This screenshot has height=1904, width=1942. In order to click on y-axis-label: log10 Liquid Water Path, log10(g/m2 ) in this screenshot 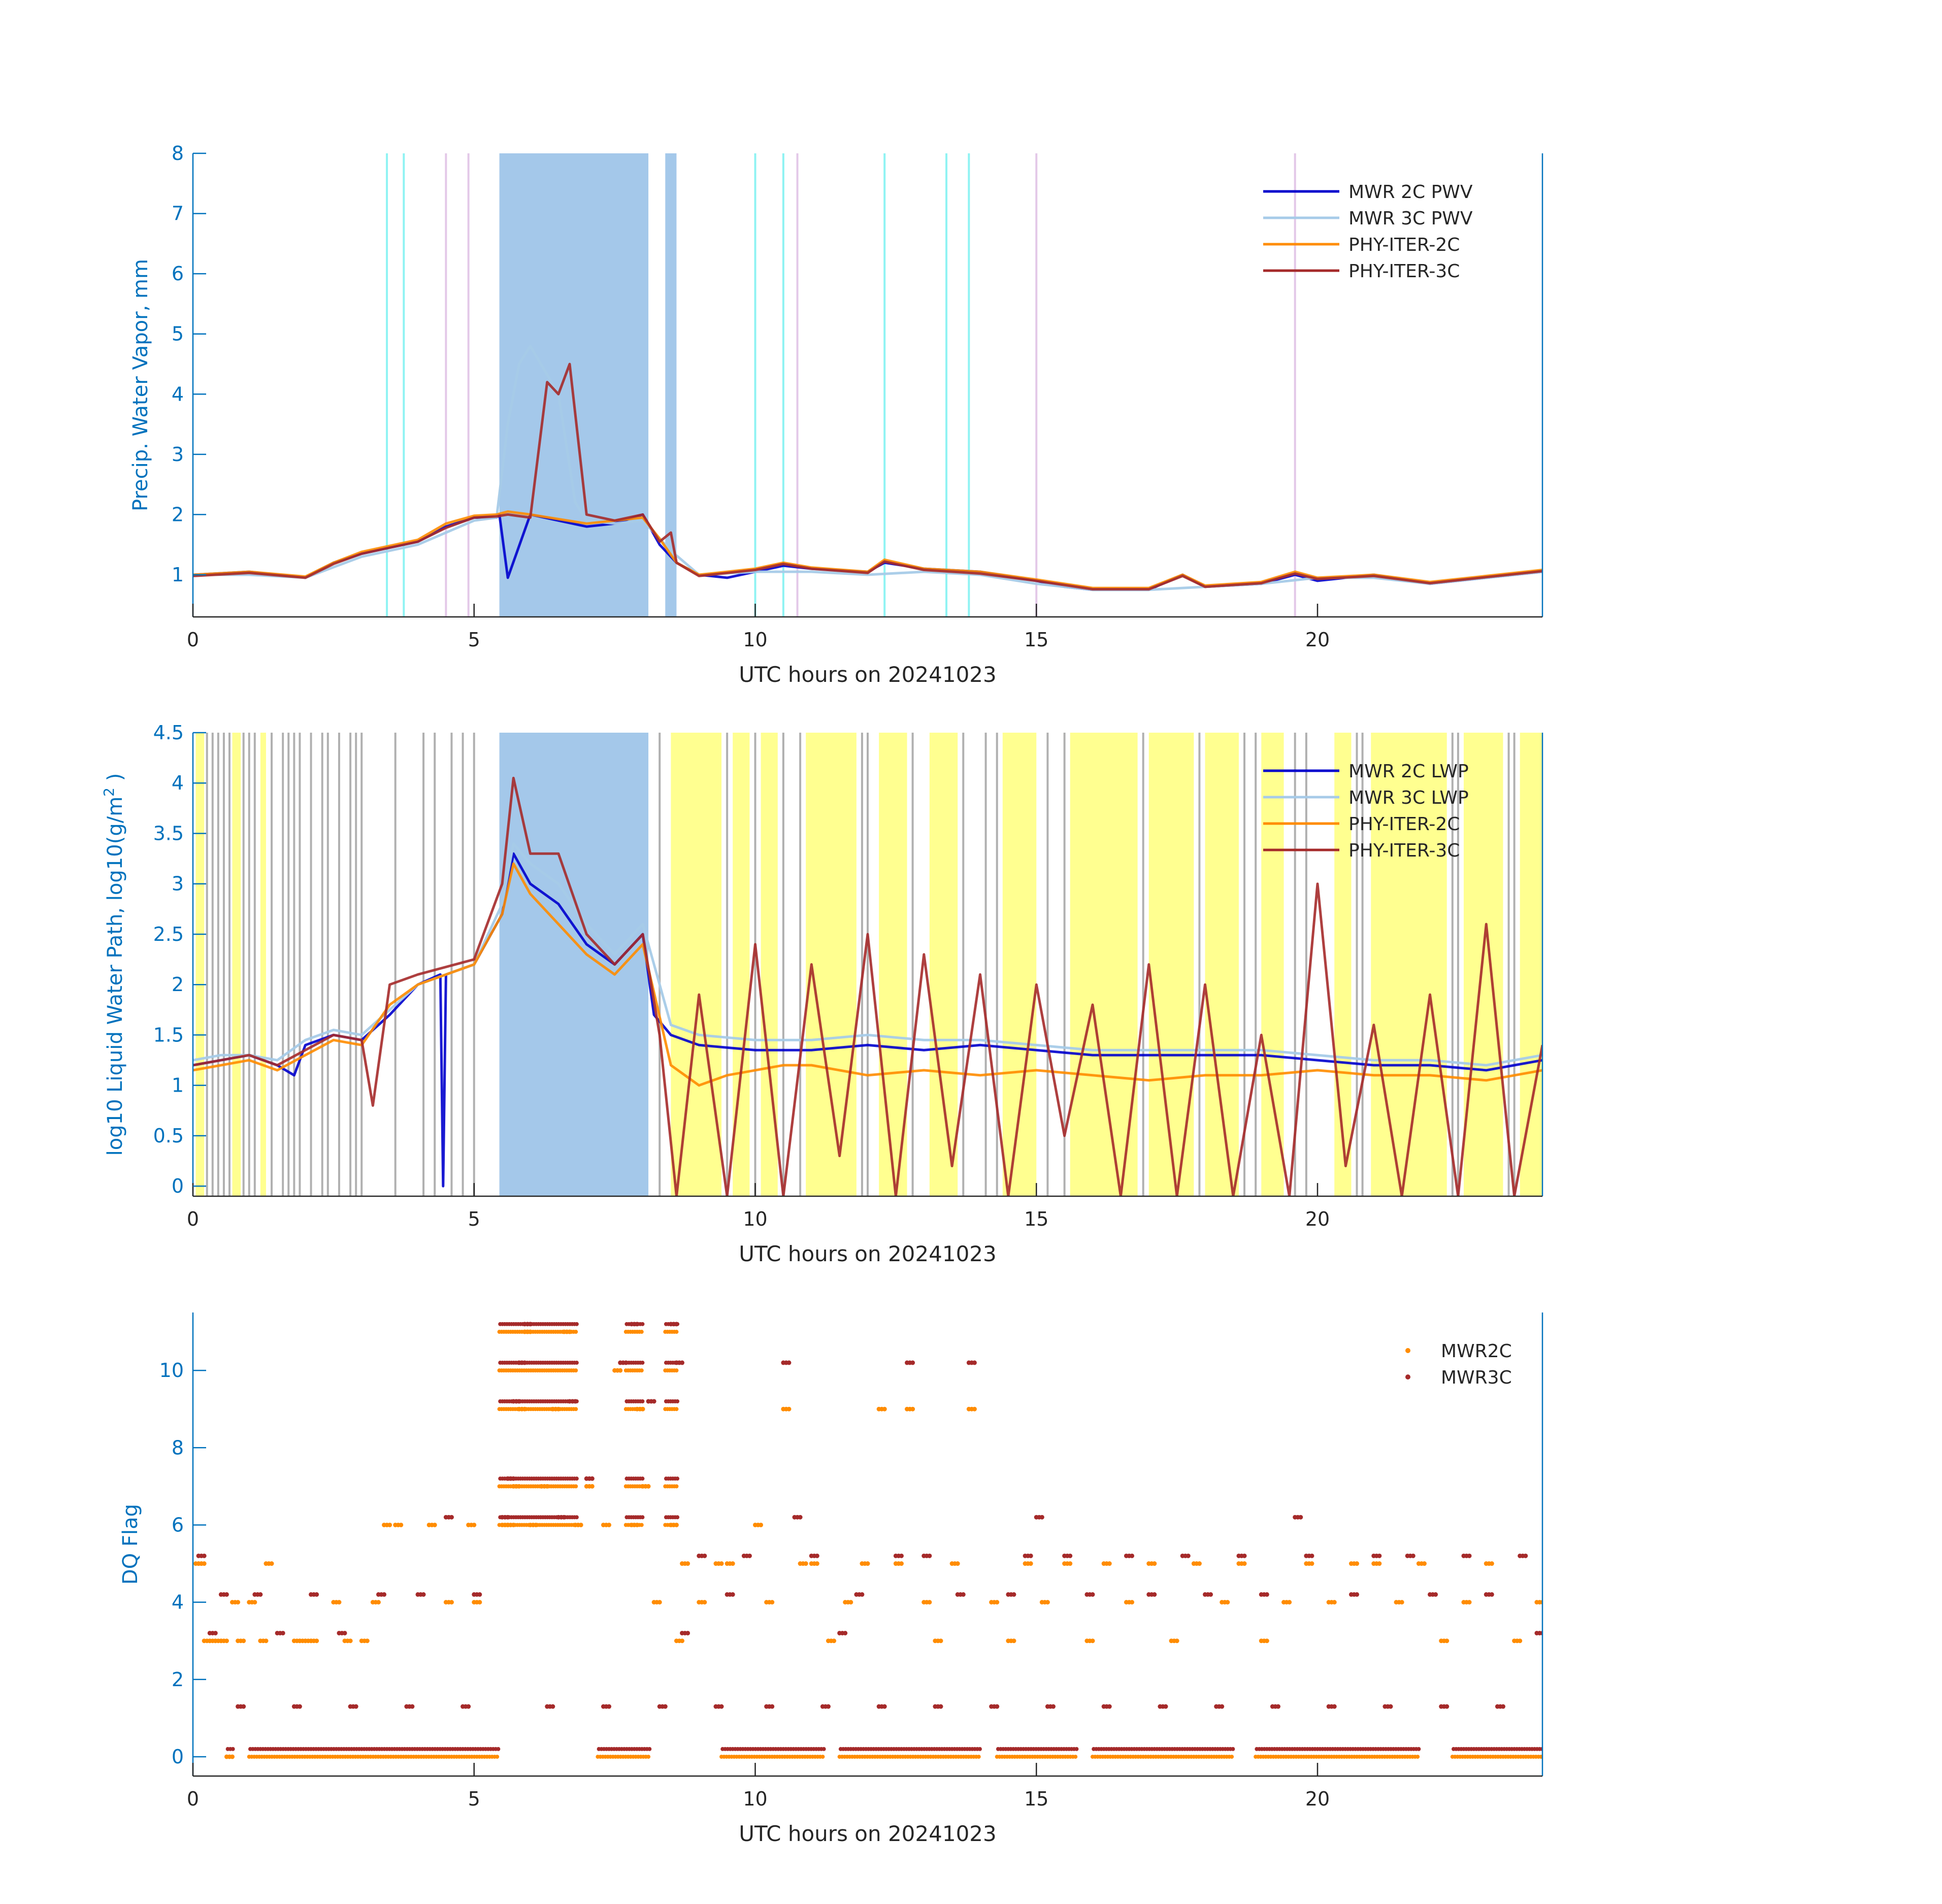, I will do `click(114, 965)`.